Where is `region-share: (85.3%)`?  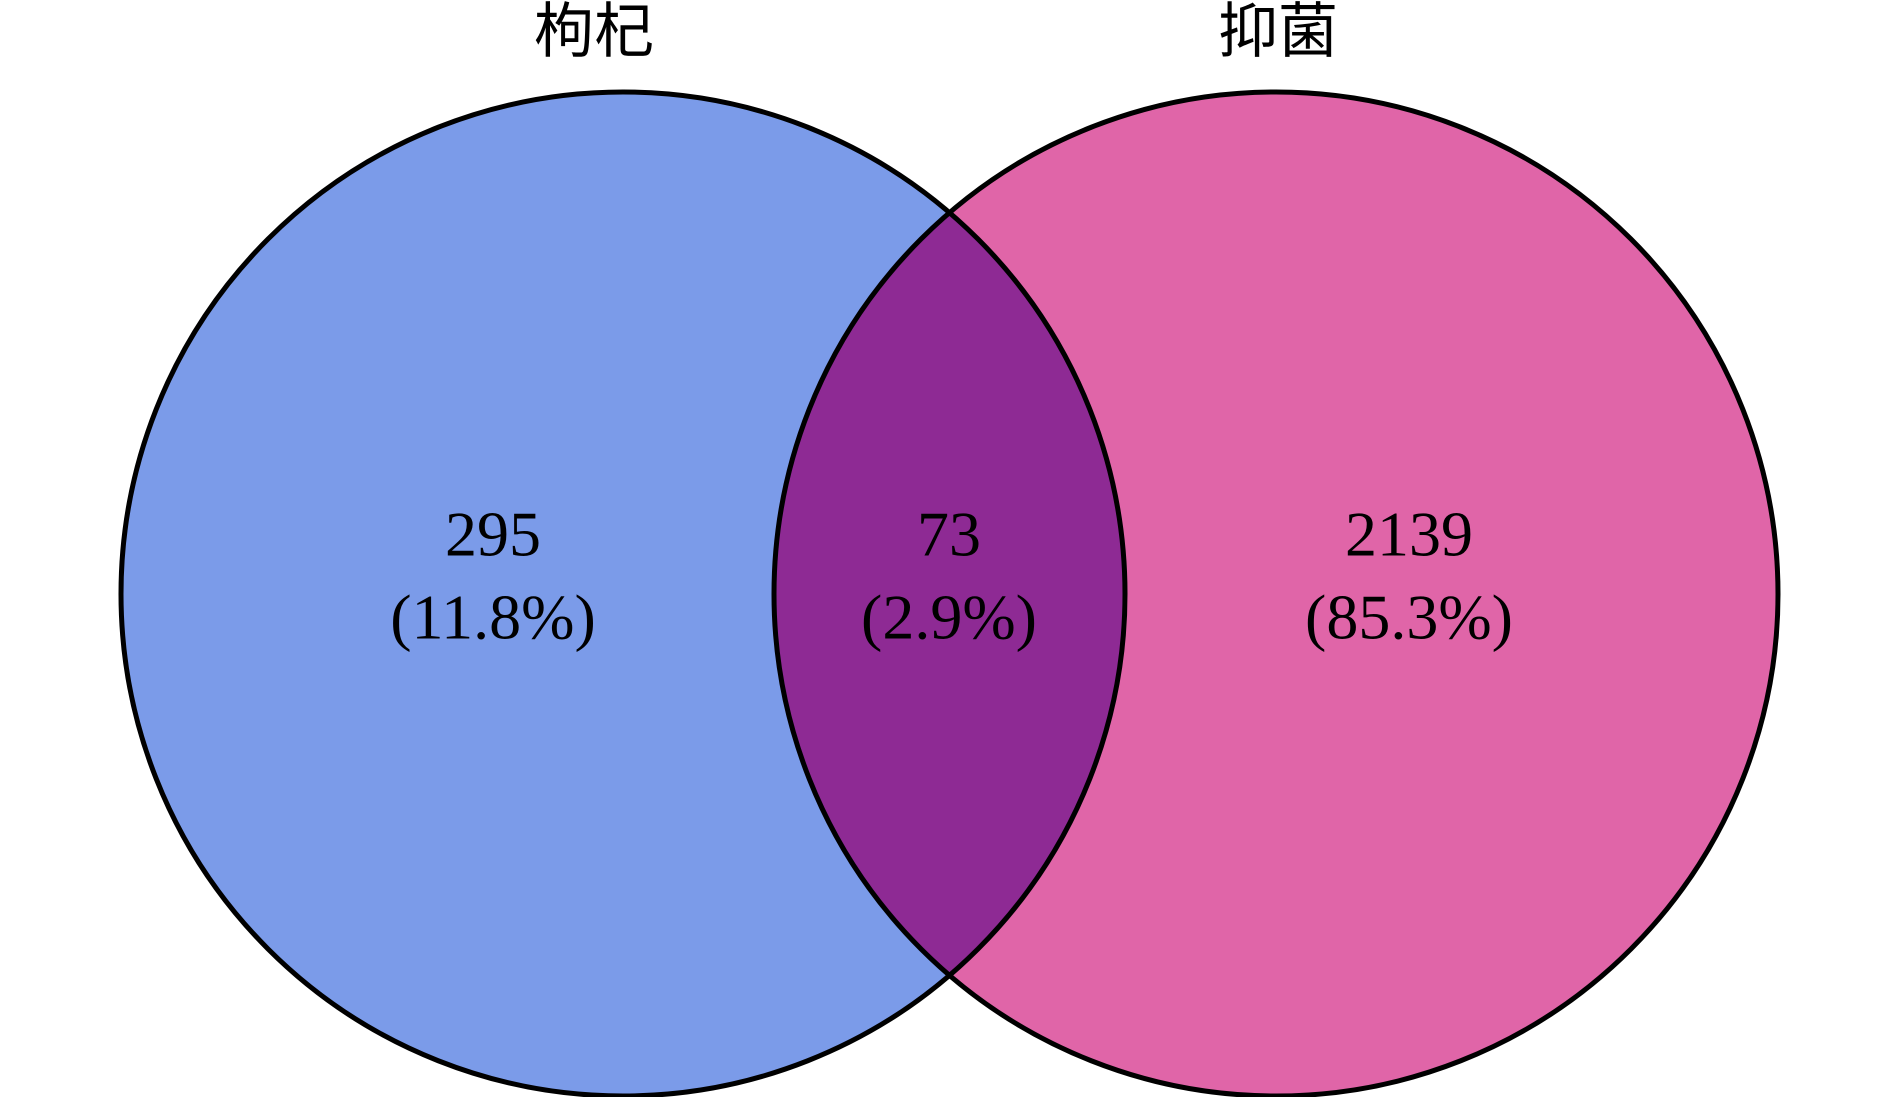
region-share: (85.3%) is located at coordinates (1409, 617).